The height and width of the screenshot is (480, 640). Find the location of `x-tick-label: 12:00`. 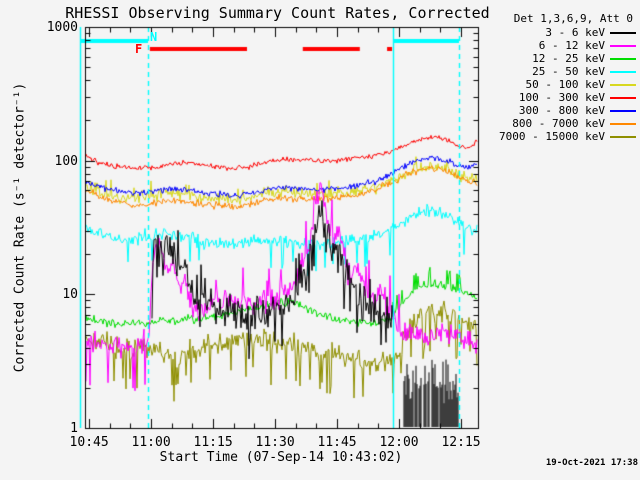

x-tick-label: 12:00 is located at coordinates (399, 442).